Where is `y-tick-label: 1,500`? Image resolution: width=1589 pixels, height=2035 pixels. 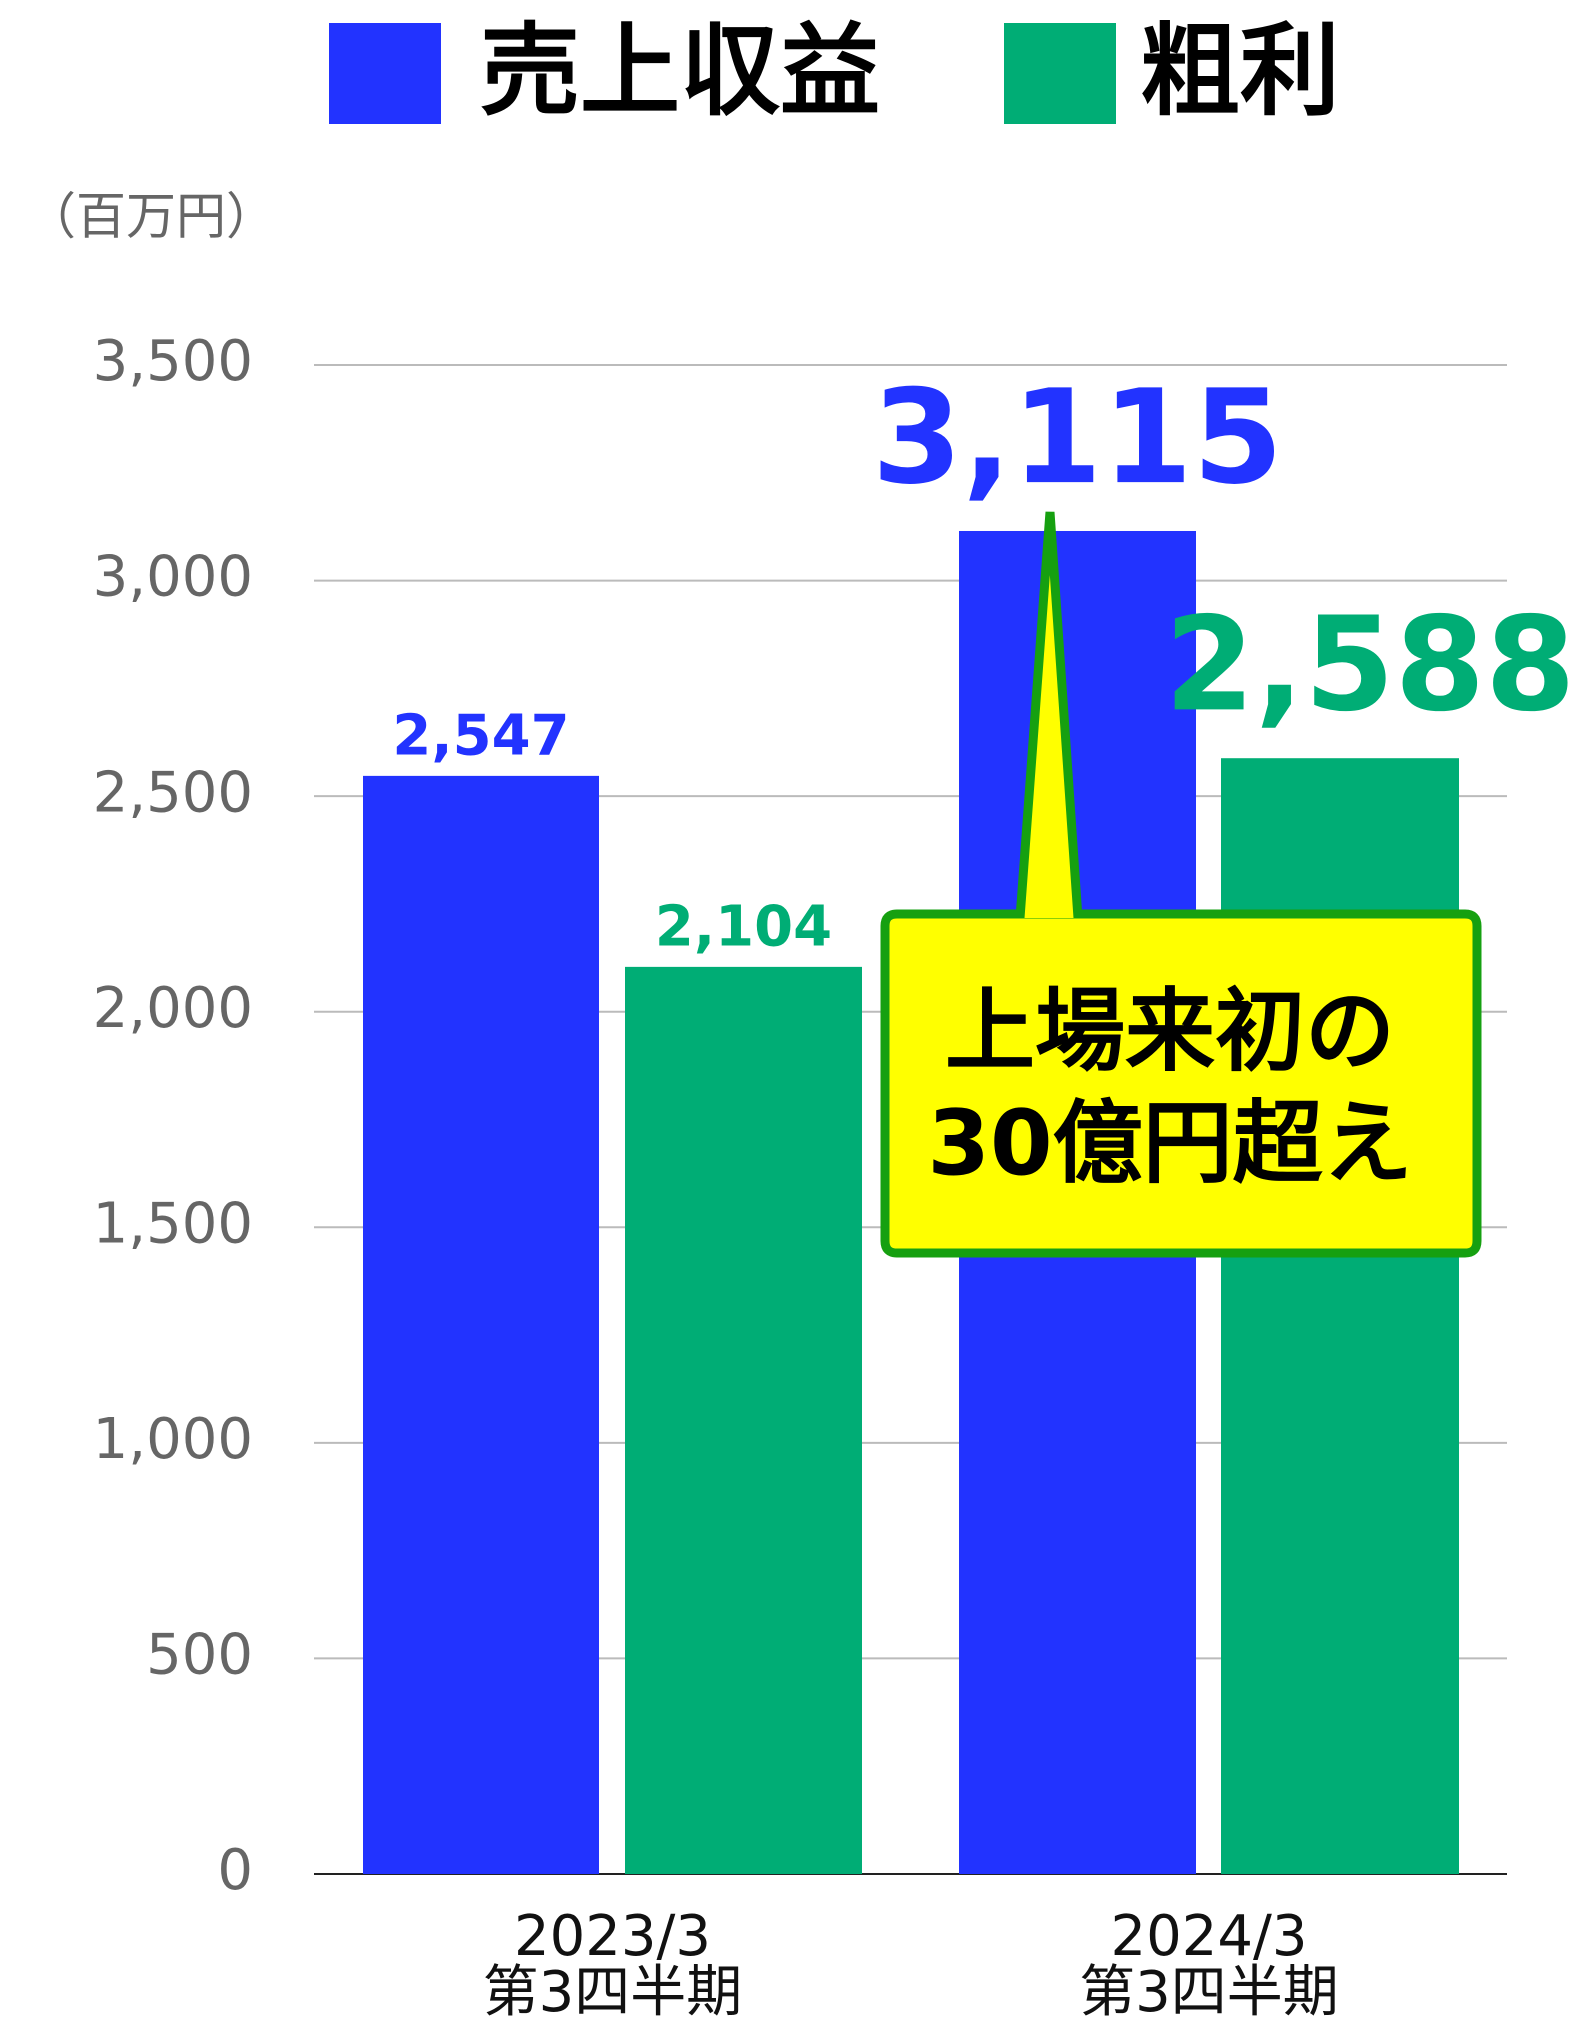
y-tick-label: 1,500 is located at coordinates (173, 1223).